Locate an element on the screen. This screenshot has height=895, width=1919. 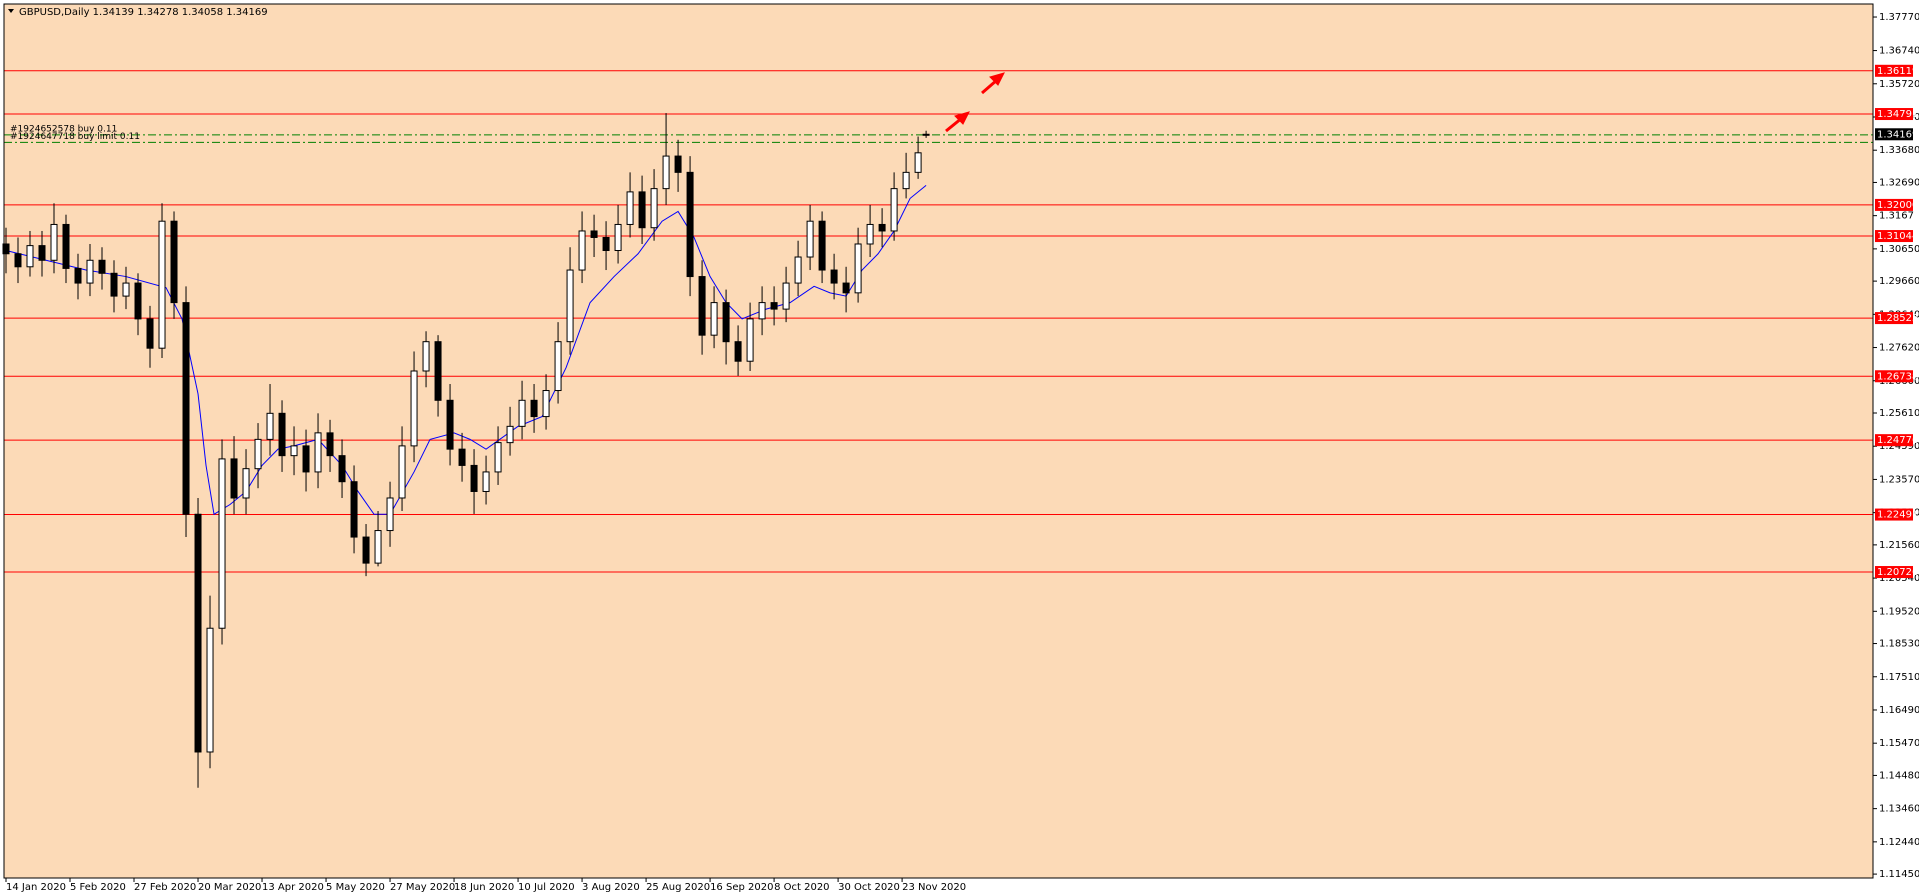
y-tick-label: 1.35720 is located at coordinates (1899, 84).